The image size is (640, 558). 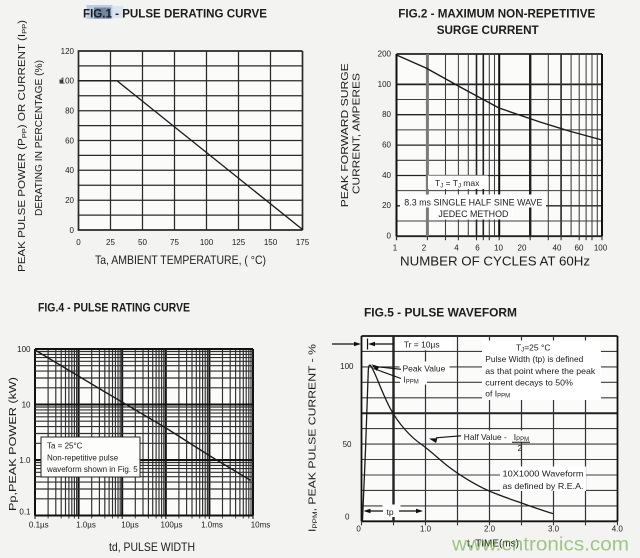 What do you see at coordinates (488, 30) in the screenshot?
I see `svg-text: SURGE CURRENT` at bounding box center [488, 30].